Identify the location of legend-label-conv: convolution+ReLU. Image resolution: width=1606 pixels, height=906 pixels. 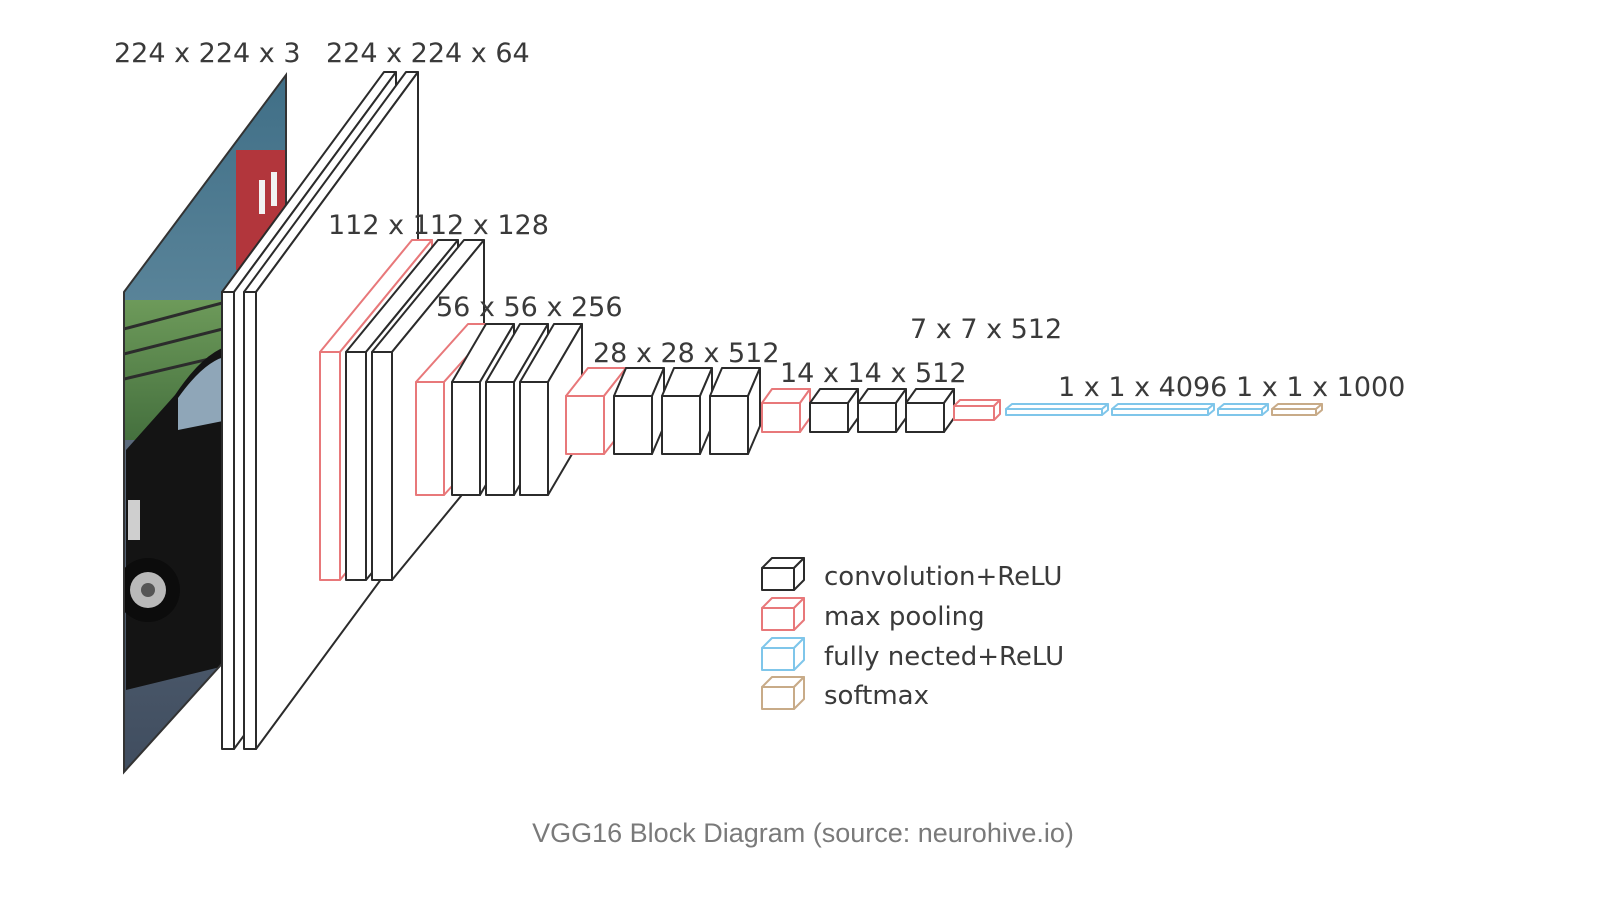
(943, 577).